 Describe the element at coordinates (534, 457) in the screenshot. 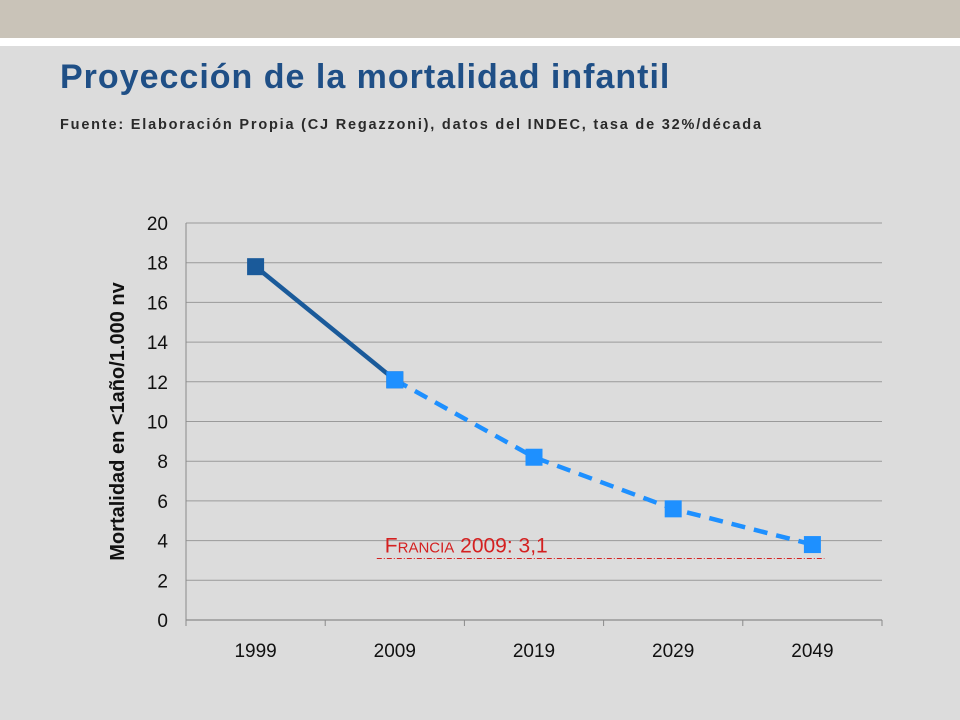

I see `marker-dashed-2019` at that location.